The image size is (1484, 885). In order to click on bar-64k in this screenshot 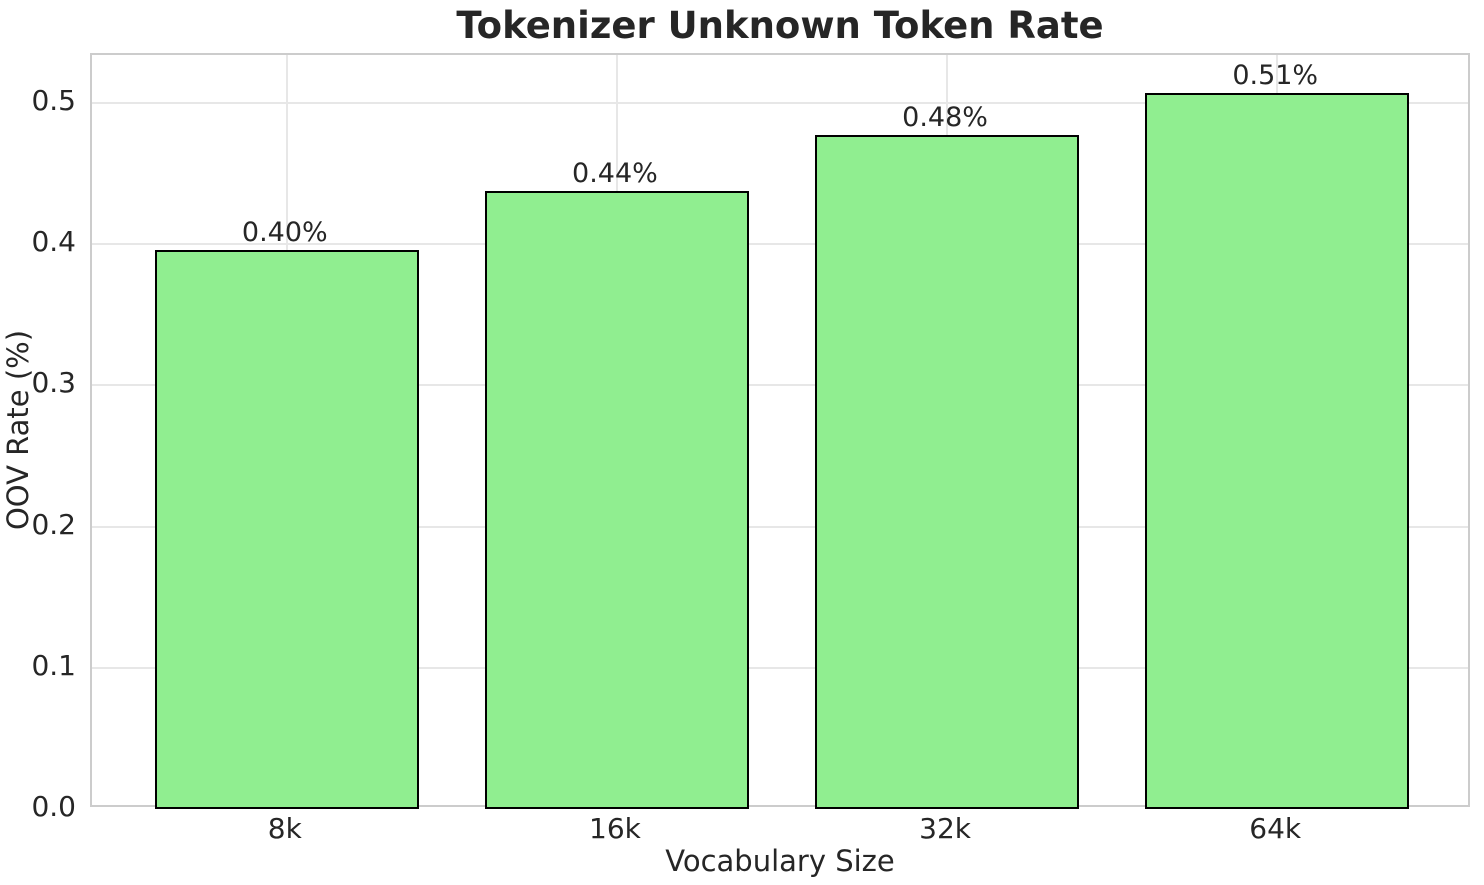, I will do `click(1277, 451)`.